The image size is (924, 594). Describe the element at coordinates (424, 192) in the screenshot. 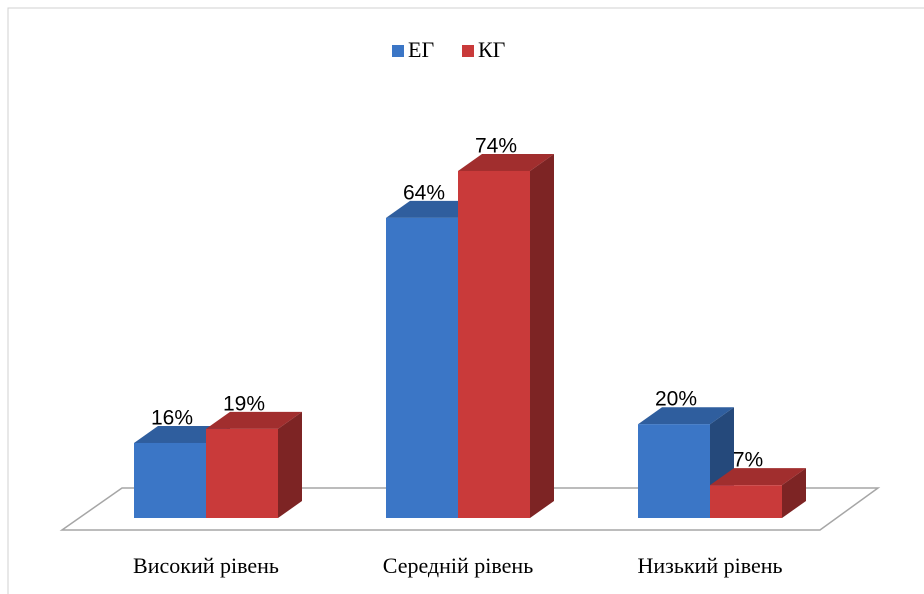

I see `data-label: 64%` at that location.